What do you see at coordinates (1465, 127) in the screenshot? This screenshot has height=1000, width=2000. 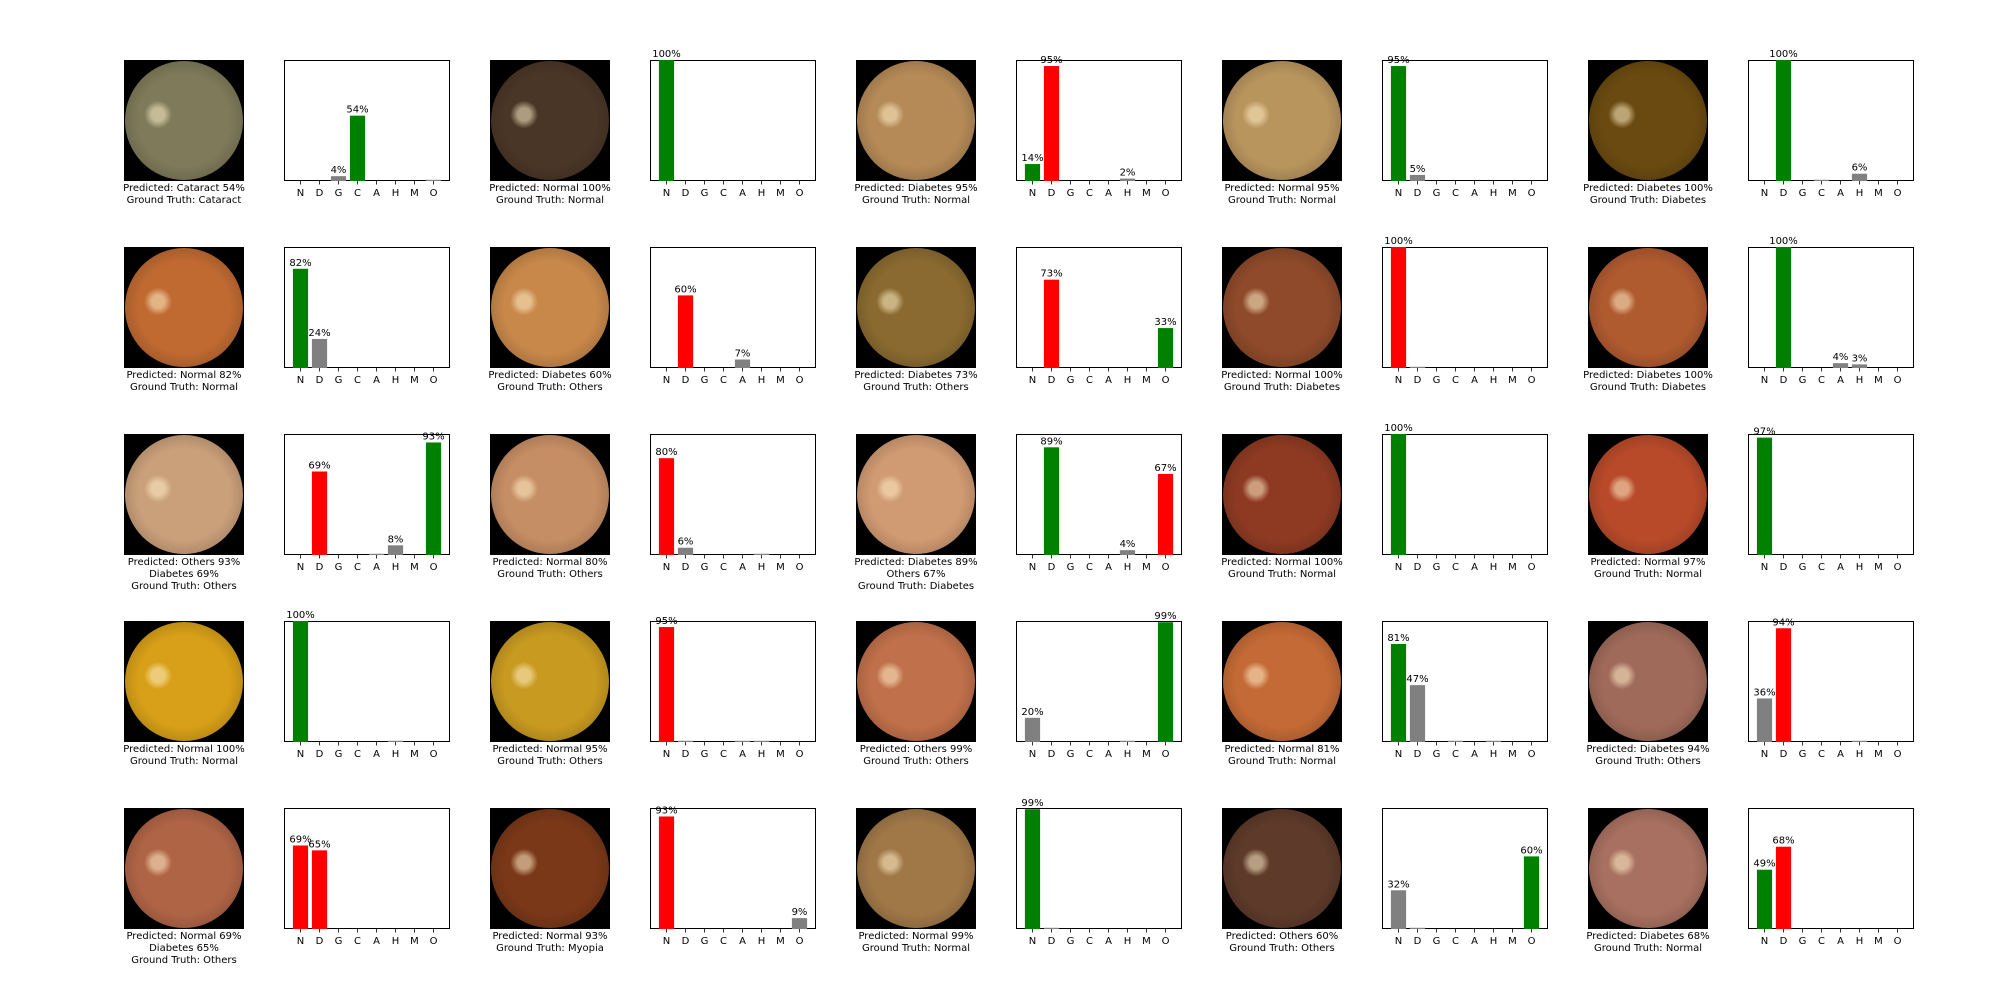 I see `probability-bar-chart: 95% N 5% D G C A H M O` at bounding box center [1465, 127].